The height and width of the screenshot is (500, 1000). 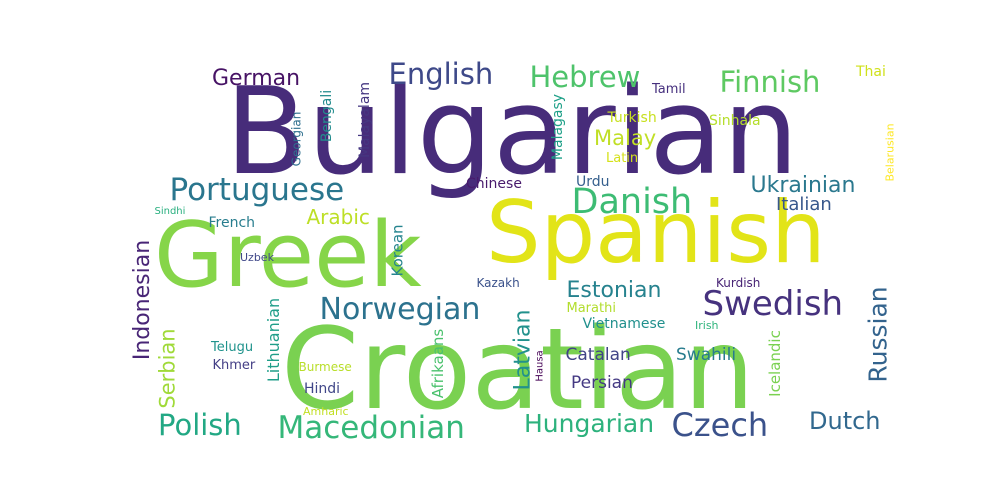 What do you see at coordinates (437, 363) in the screenshot?
I see `word-afrikaans: Afrikaans` at bounding box center [437, 363].